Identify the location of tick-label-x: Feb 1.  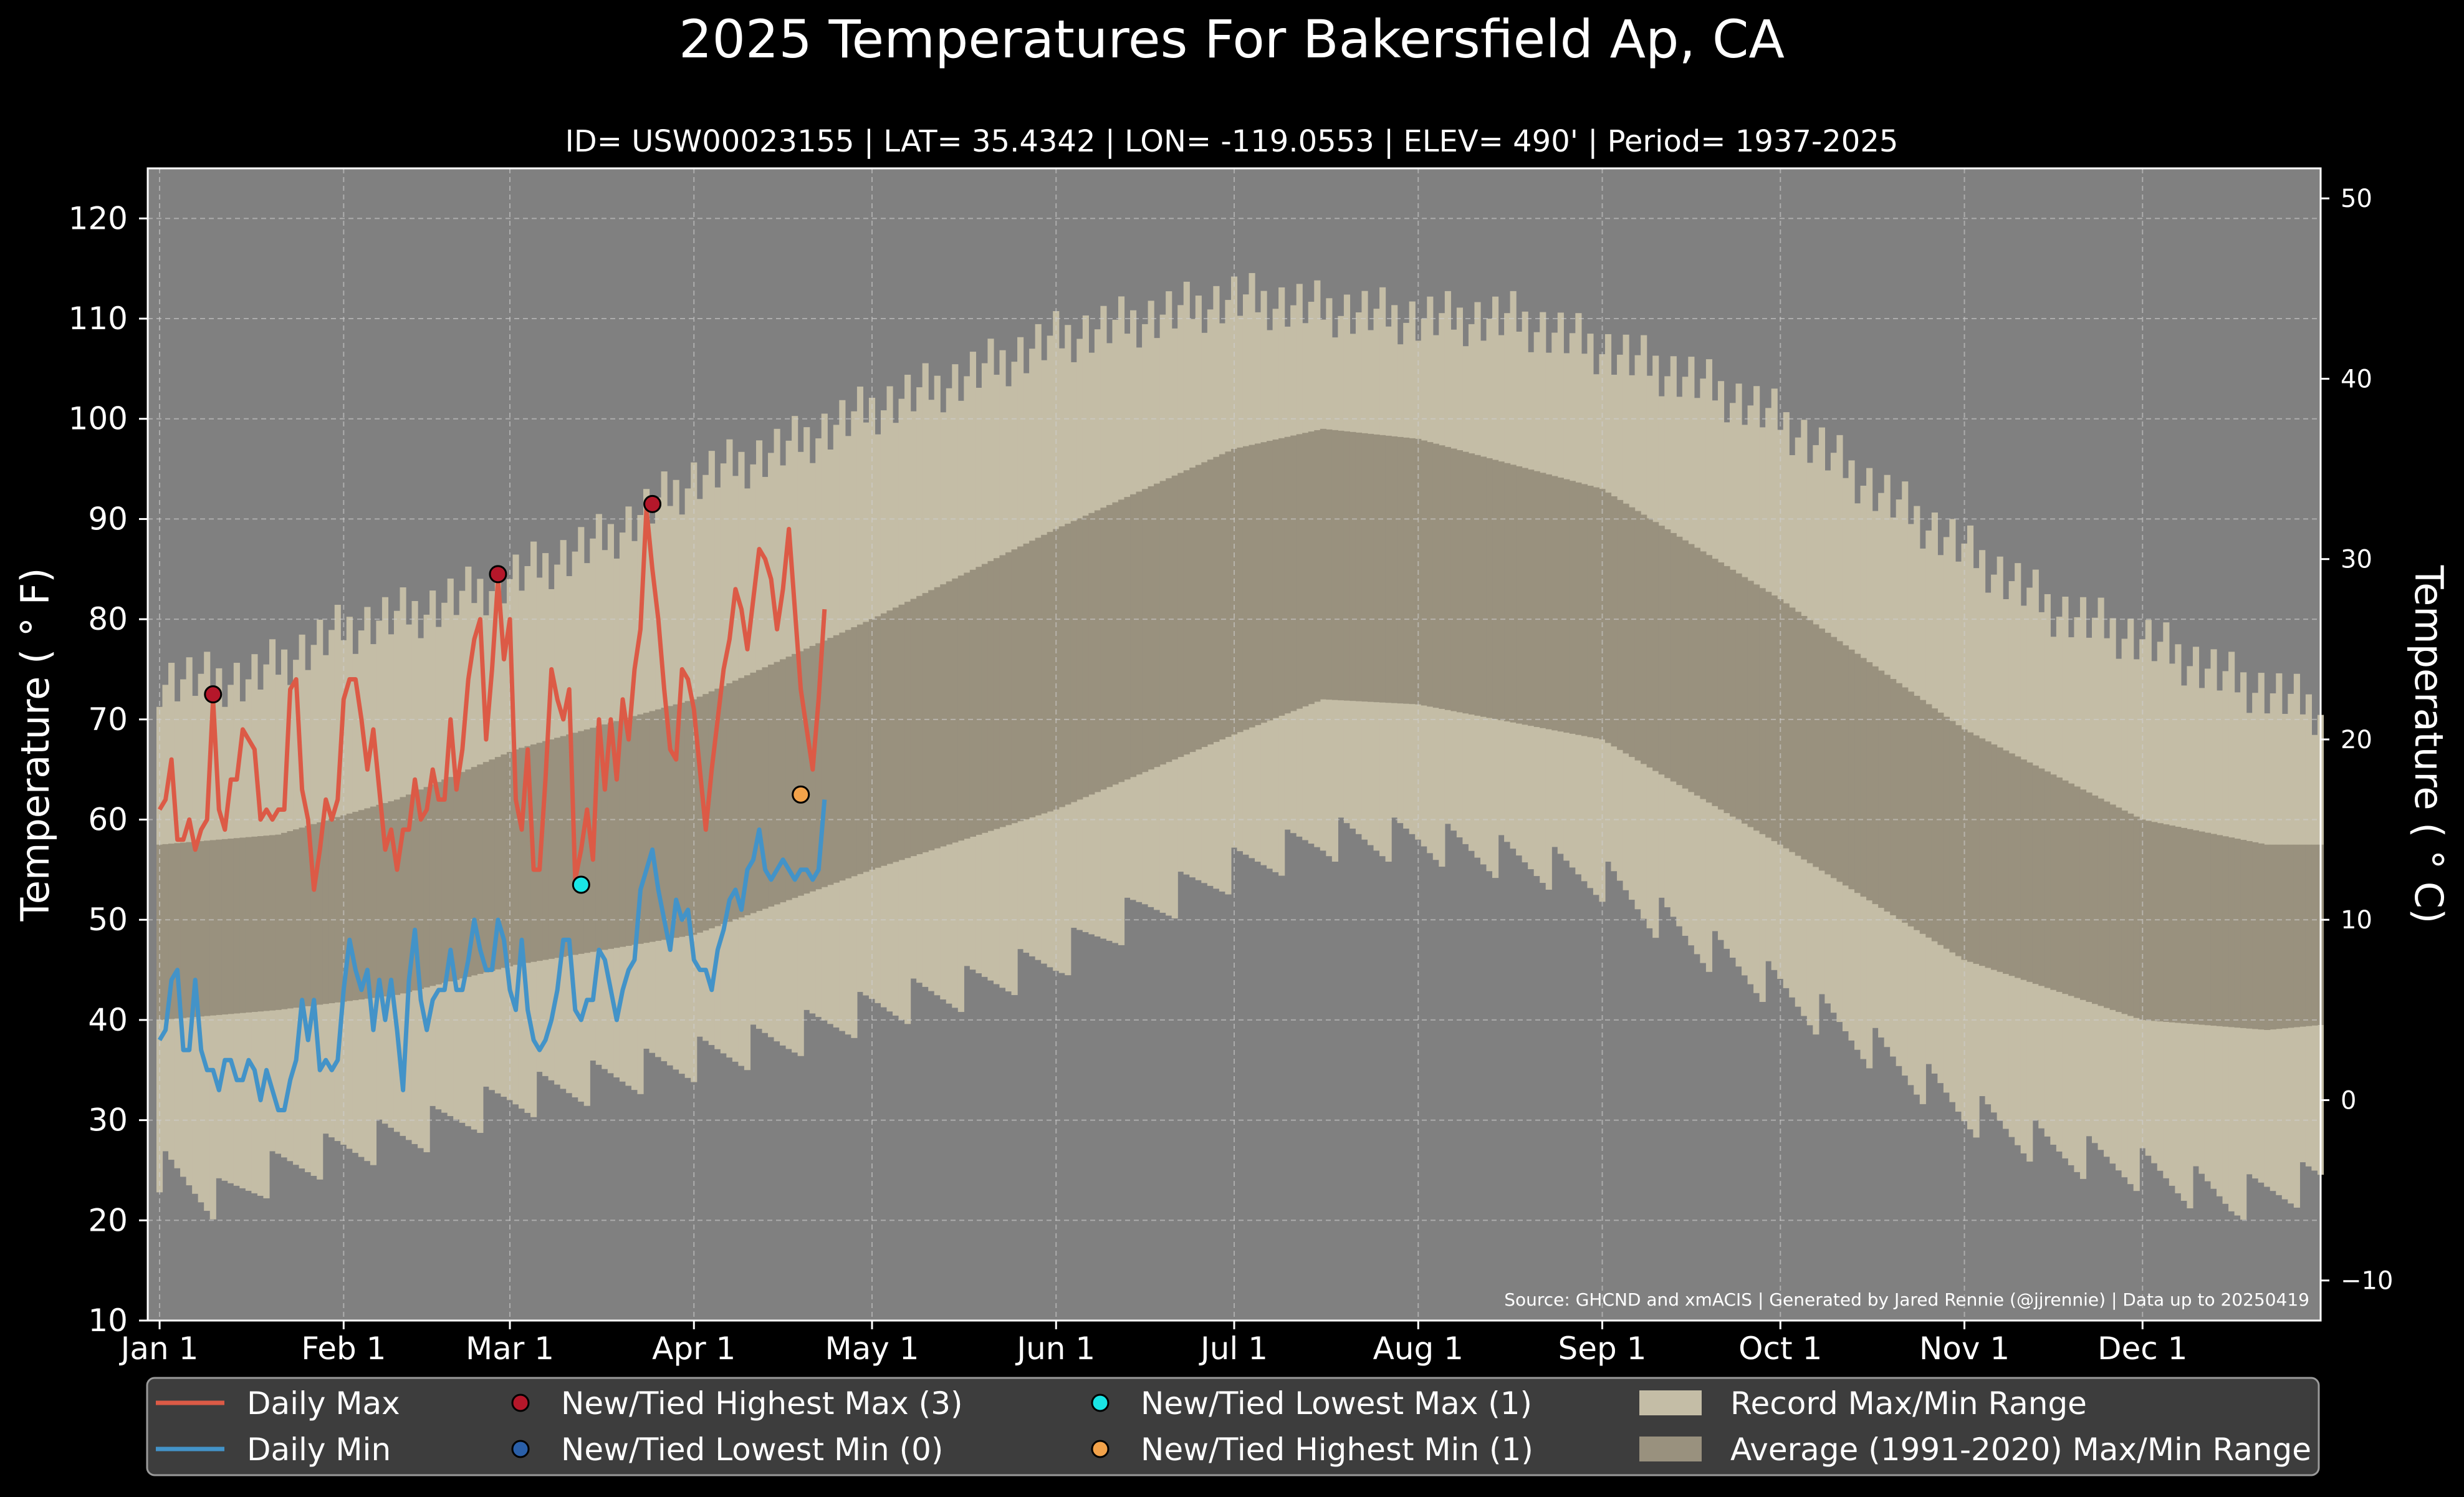
(344, 1349).